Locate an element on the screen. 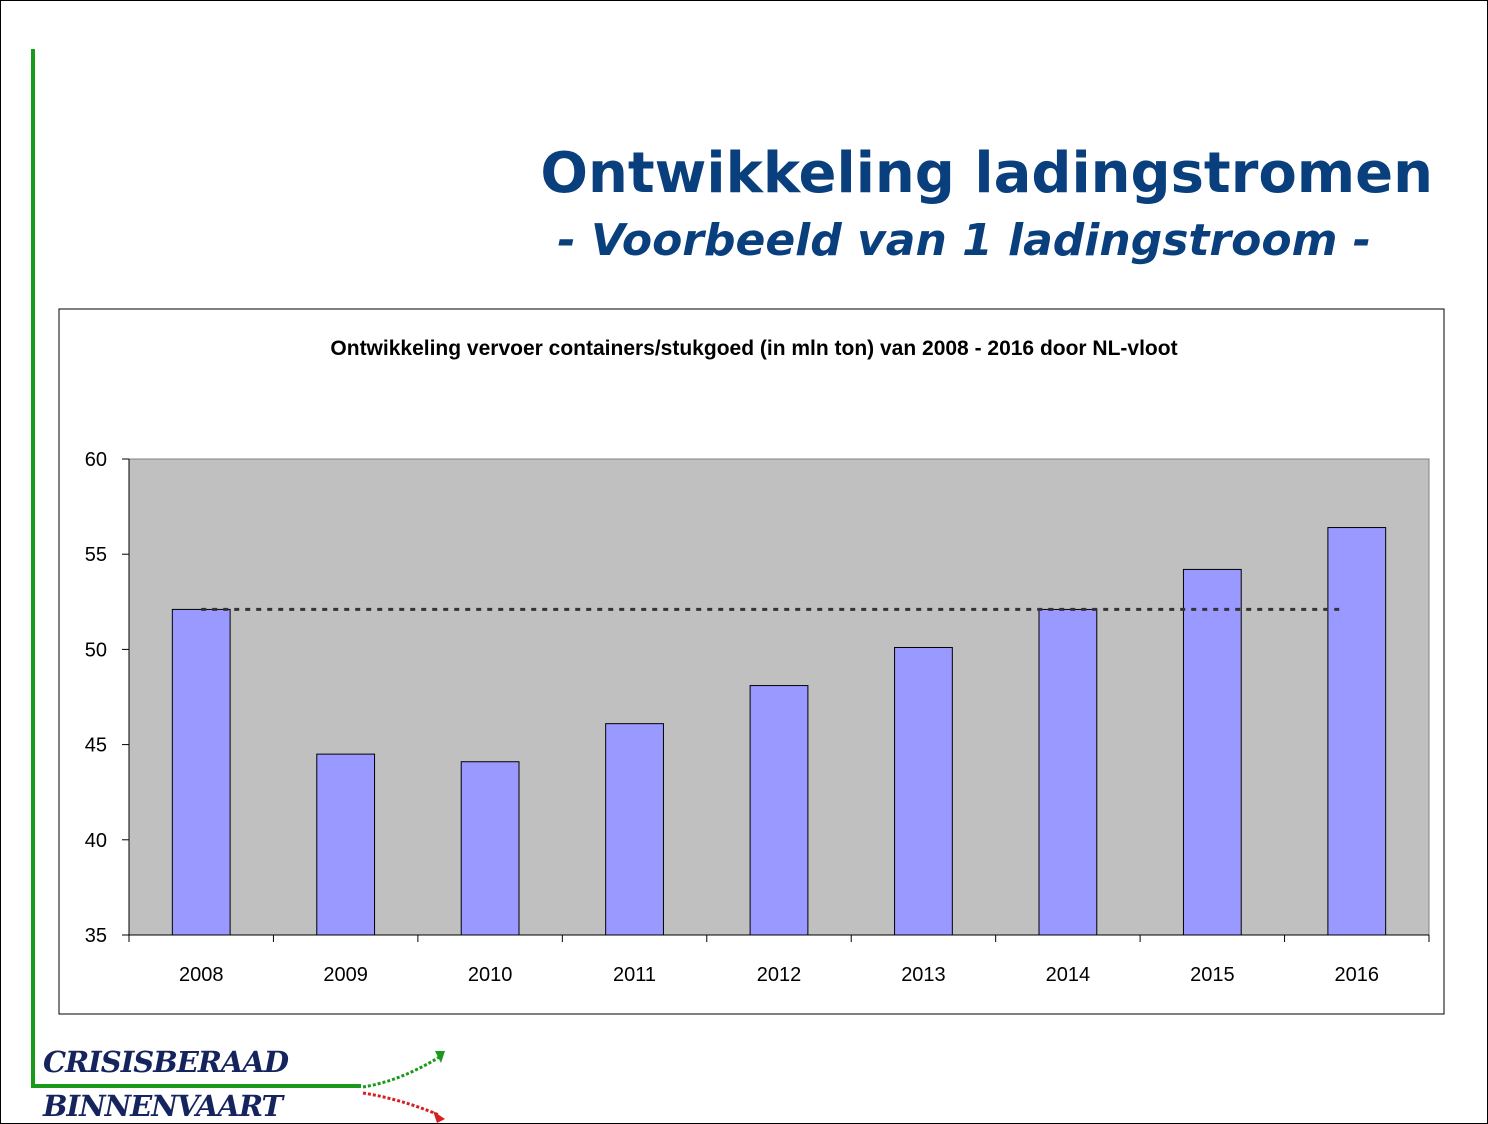 Image resolution: width=1488 pixels, height=1124 pixels. x-tick-label: 2014 is located at coordinates (1068, 975).